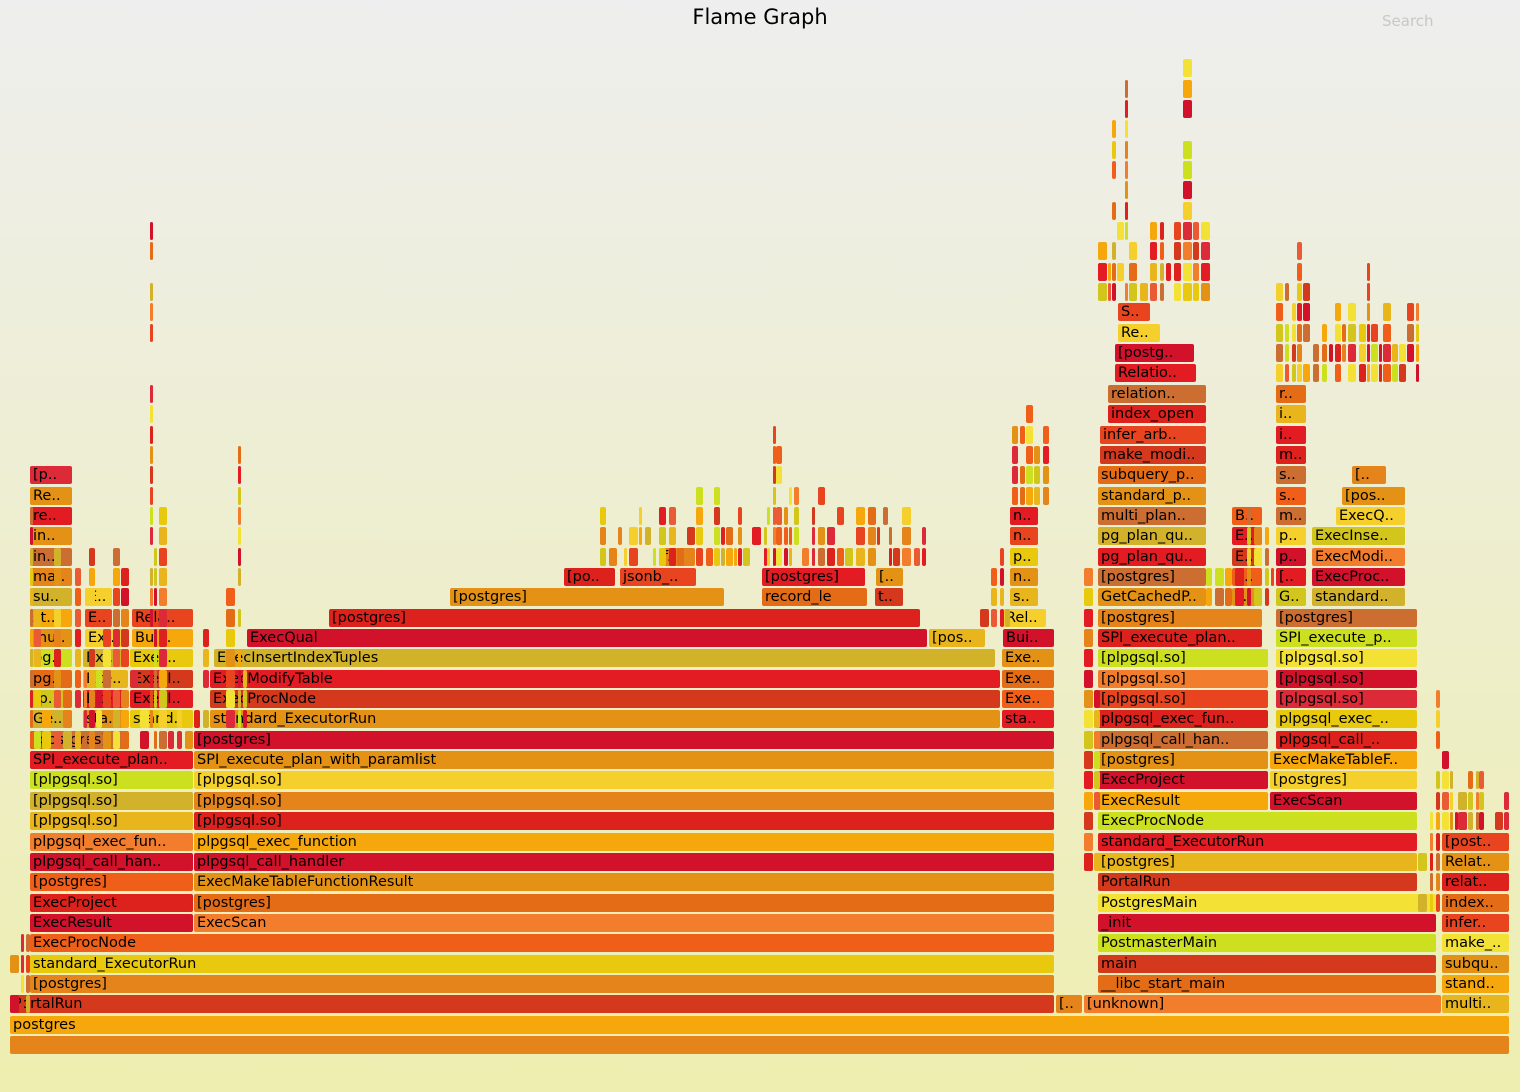 This screenshot has width=1520, height=1092. Describe the element at coordinates (1358, 557) in the screenshot. I see `flame-frame: ExecModi..` at that location.